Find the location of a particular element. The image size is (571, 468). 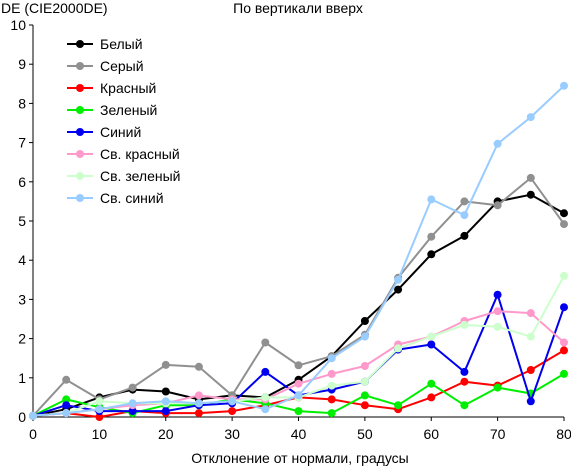

x-tick-label: 70 is located at coordinates (498, 434).